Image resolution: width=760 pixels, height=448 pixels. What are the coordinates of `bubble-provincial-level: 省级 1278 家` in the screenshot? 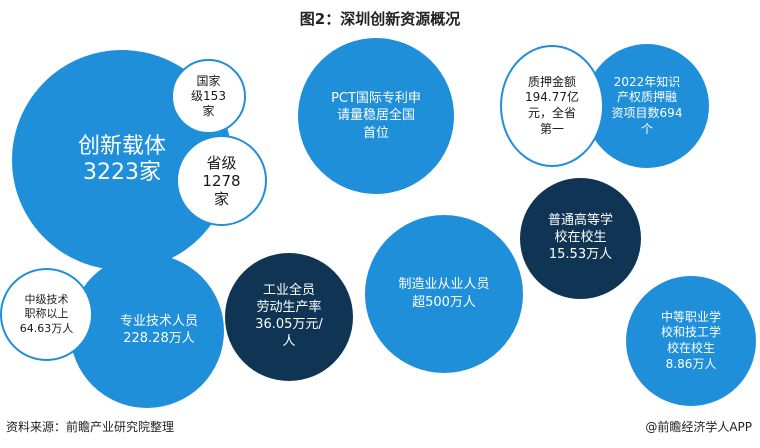 It's located at (221, 180).